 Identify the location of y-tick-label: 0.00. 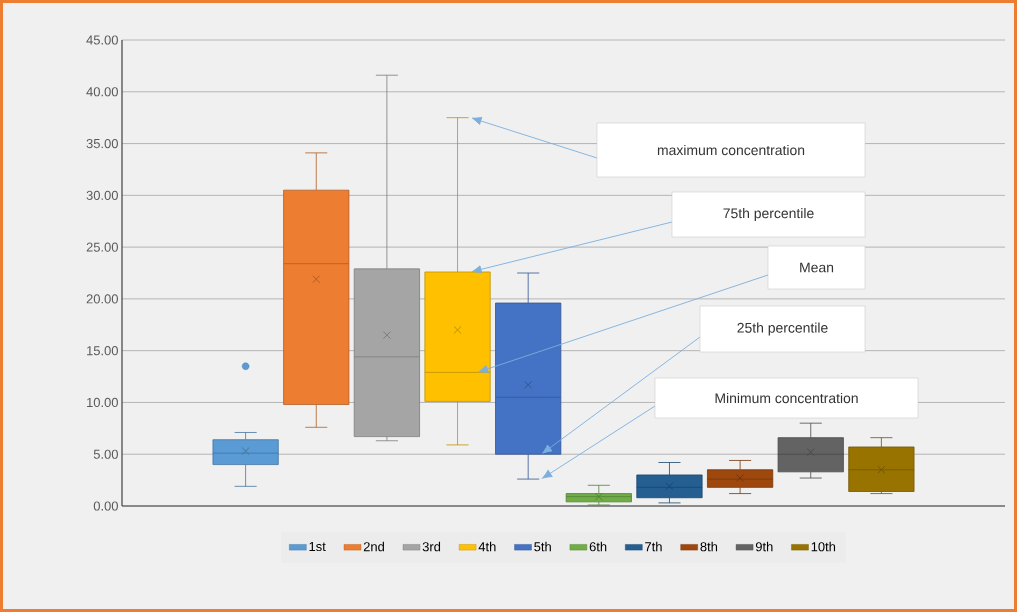
(105, 506).